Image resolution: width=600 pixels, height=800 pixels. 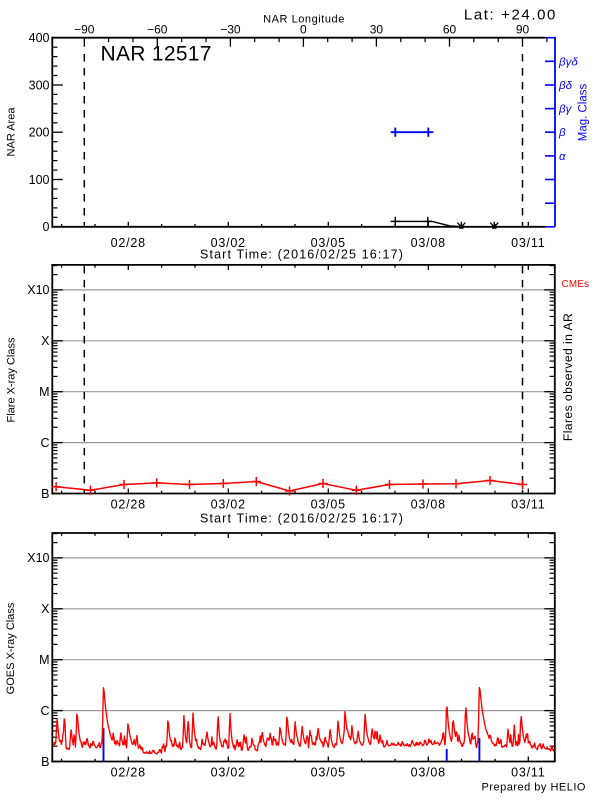 I want to click on svg-text: 60, so click(x=450, y=30).